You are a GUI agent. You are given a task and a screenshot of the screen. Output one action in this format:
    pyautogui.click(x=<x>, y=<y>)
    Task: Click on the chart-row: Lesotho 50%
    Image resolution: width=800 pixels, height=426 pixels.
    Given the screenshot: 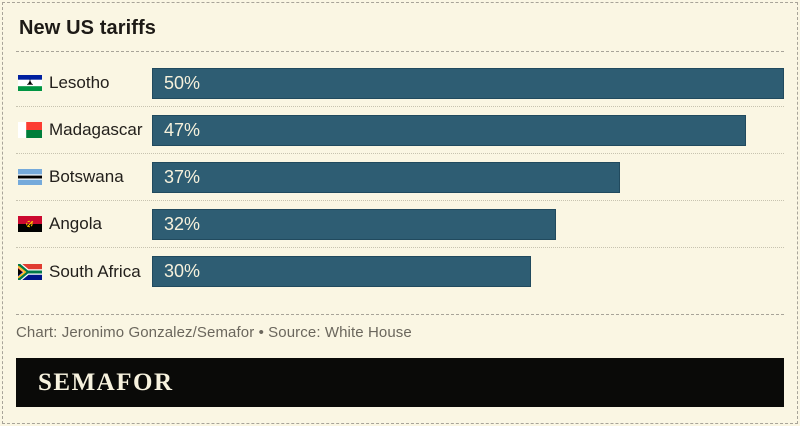 What is the action you would take?
    pyautogui.click(x=400, y=83)
    